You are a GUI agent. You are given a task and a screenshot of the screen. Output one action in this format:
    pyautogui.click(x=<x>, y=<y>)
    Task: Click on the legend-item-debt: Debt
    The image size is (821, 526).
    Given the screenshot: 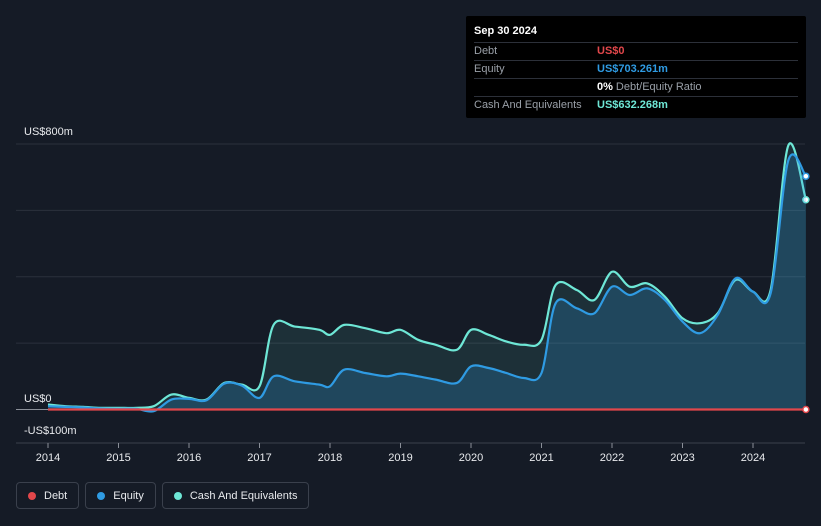 What is the action you would take?
    pyautogui.click(x=48, y=495)
    